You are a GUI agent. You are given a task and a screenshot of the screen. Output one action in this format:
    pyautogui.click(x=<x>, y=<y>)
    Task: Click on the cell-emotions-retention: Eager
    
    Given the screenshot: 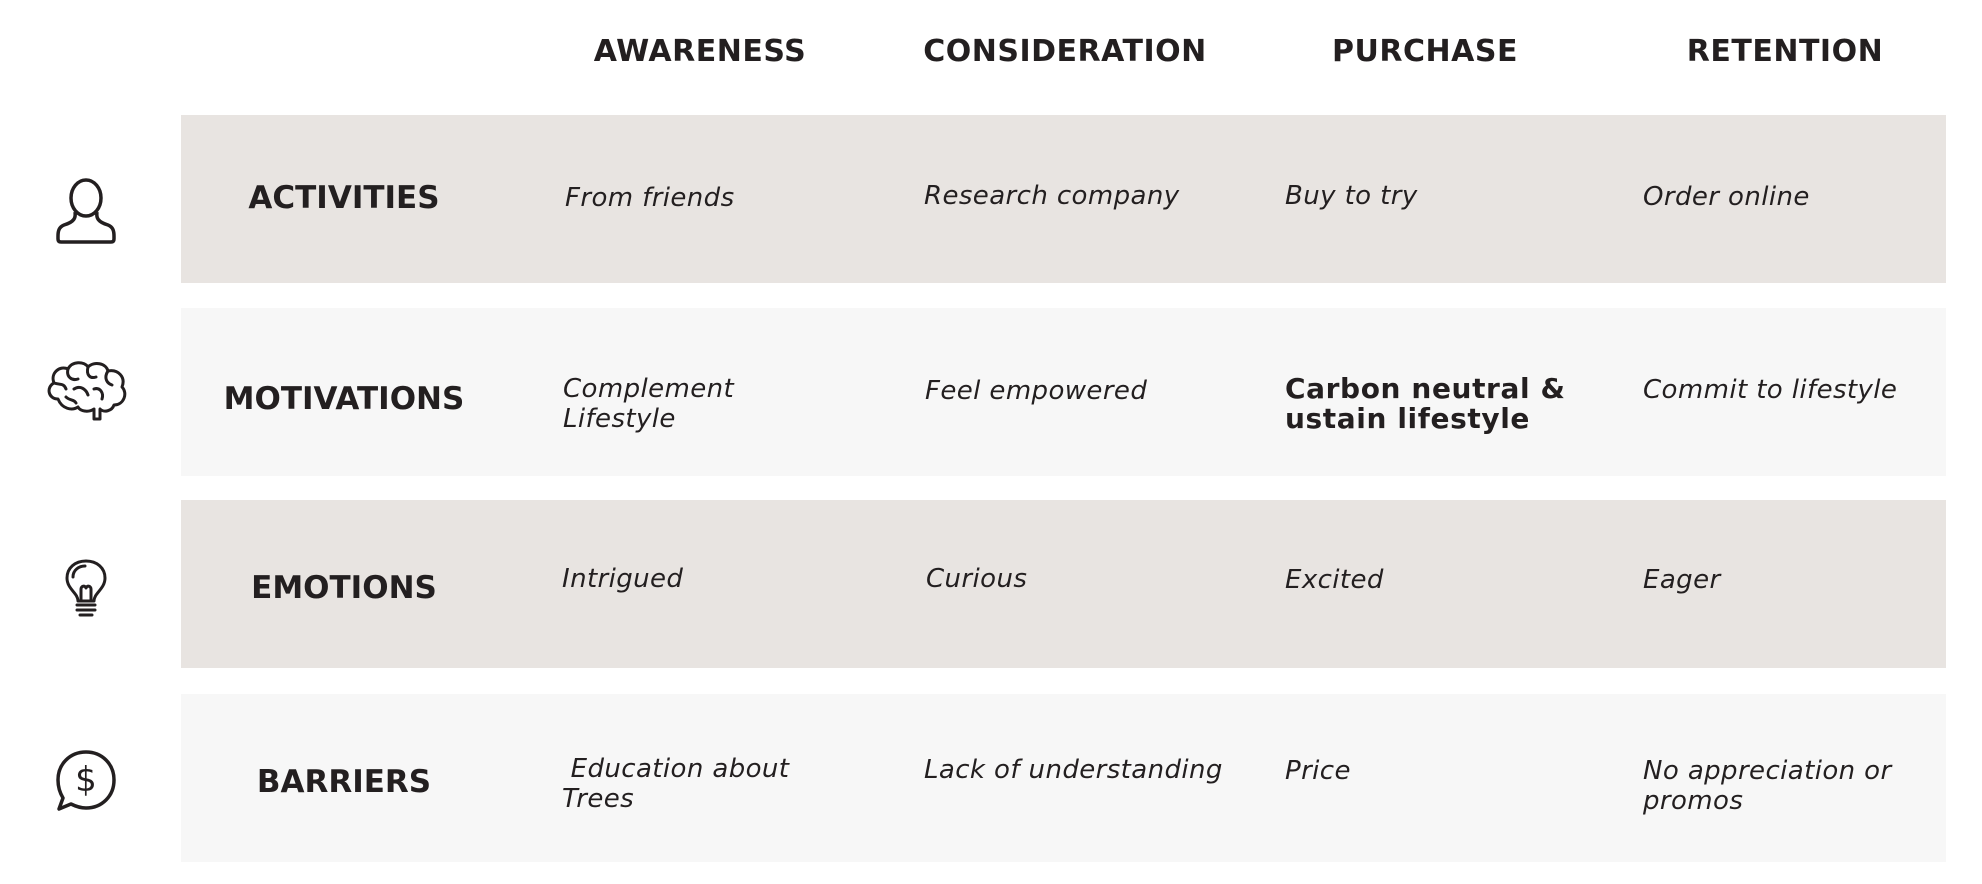 What is the action you would take?
    pyautogui.click(x=1682, y=580)
    